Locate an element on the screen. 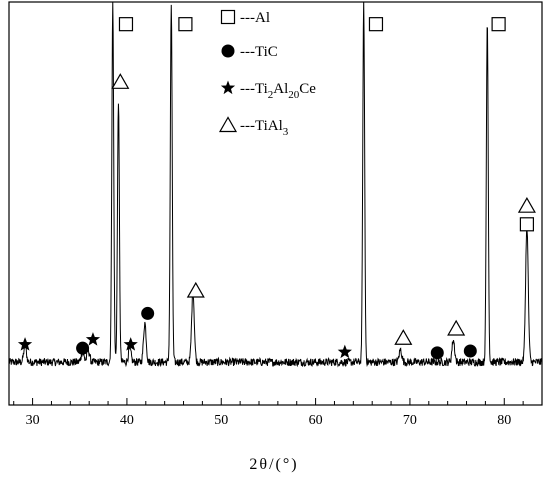 The width and height of the screenshot is (550, 477). legend-entry: ---TiC is located at coordinates (249, 52).